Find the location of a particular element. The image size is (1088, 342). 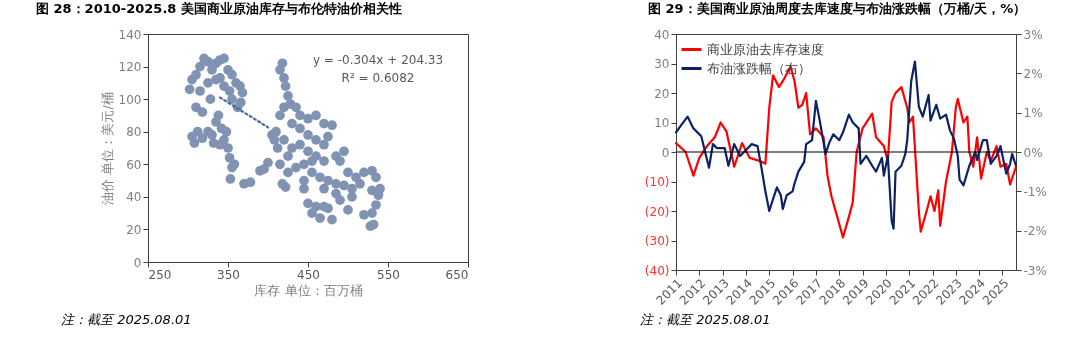

y-tick-label: 10 is located at coordinates (662, 123).